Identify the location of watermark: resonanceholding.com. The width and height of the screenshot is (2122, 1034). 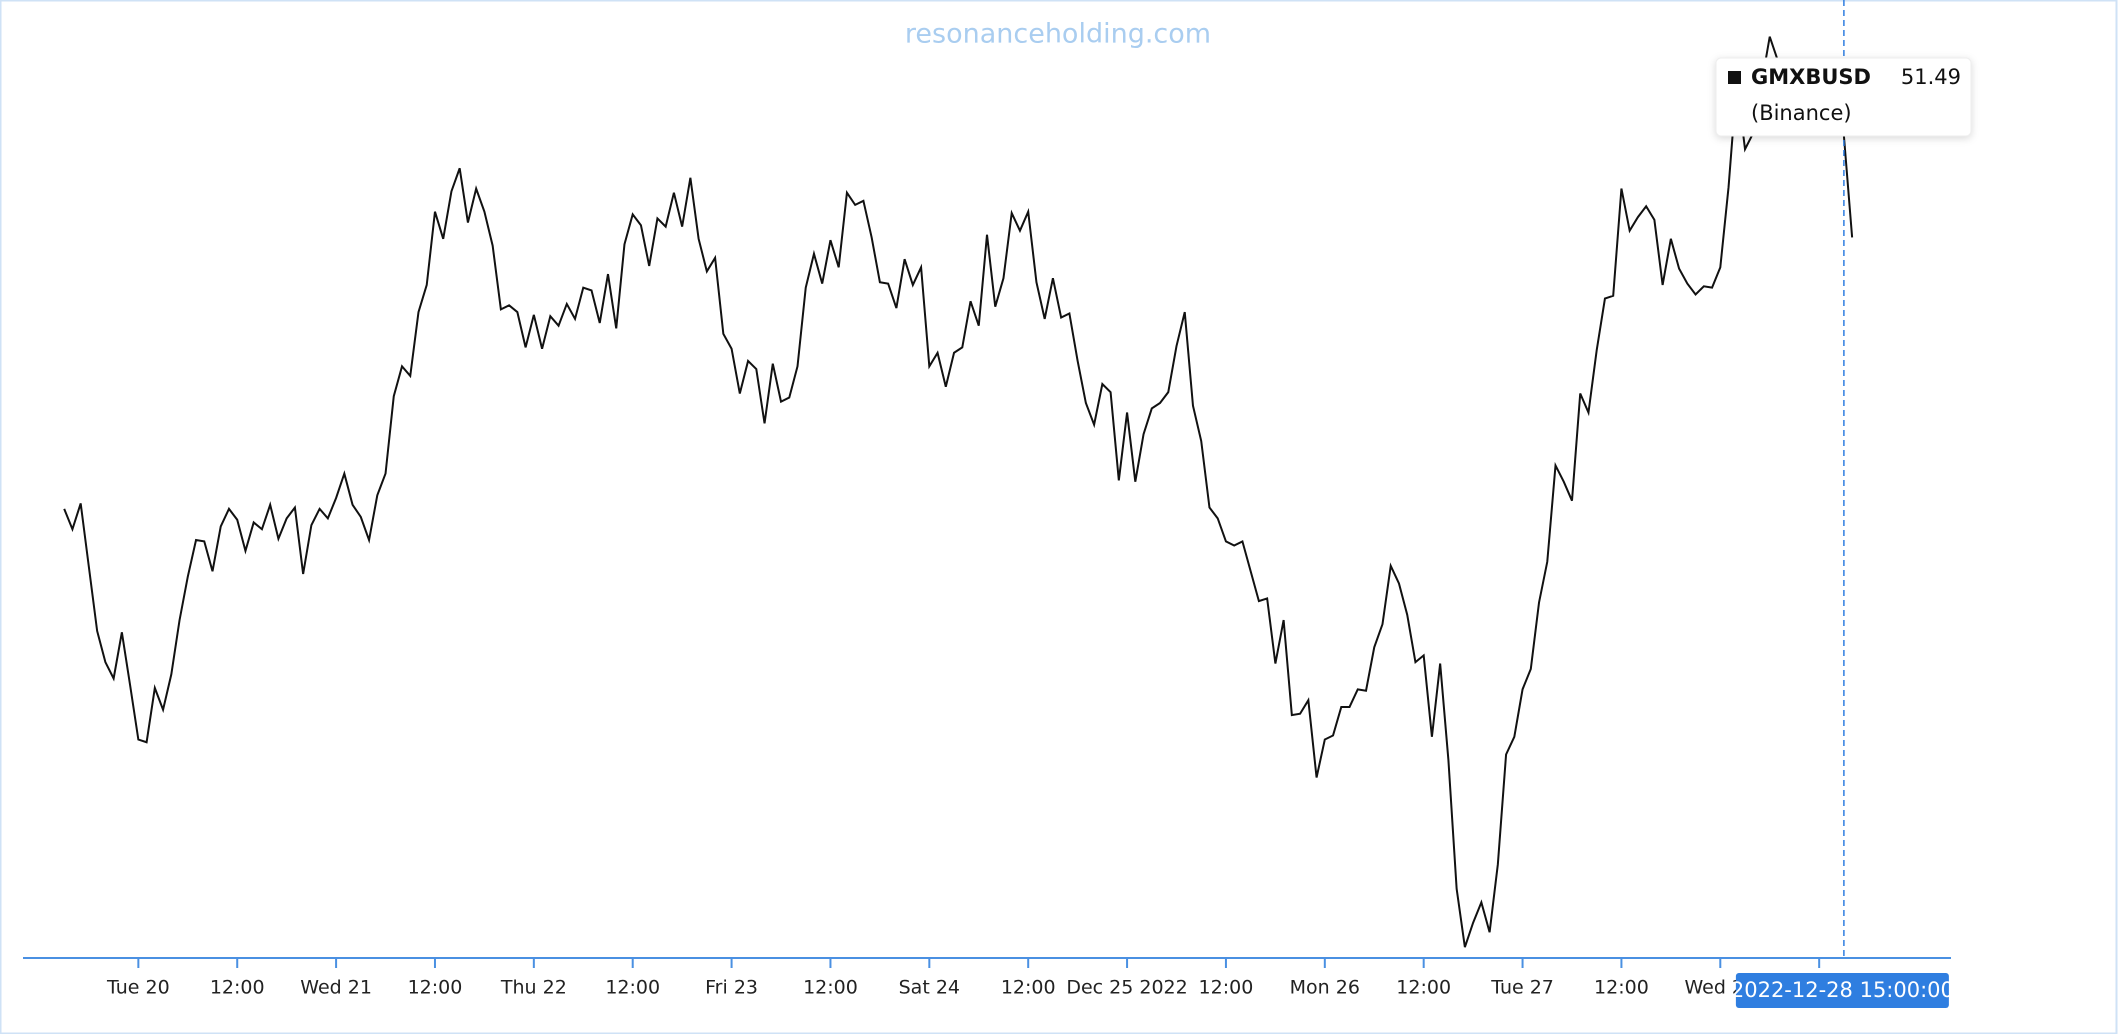
(1058, 34).